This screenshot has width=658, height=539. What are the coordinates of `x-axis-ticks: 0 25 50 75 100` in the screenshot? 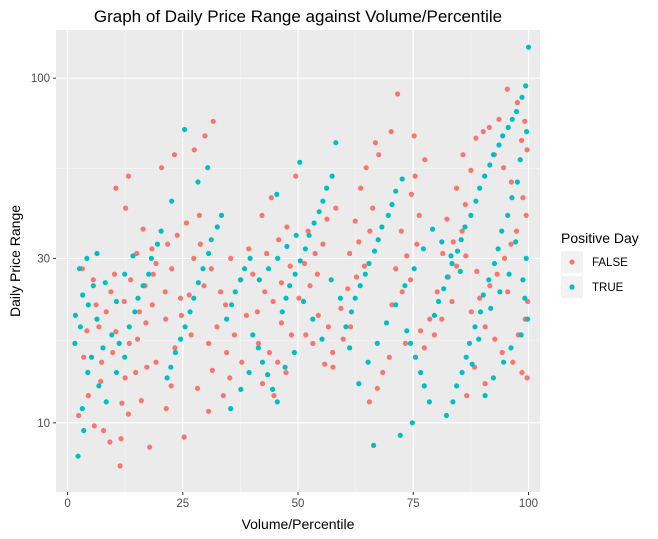 It's located at (301, 501).